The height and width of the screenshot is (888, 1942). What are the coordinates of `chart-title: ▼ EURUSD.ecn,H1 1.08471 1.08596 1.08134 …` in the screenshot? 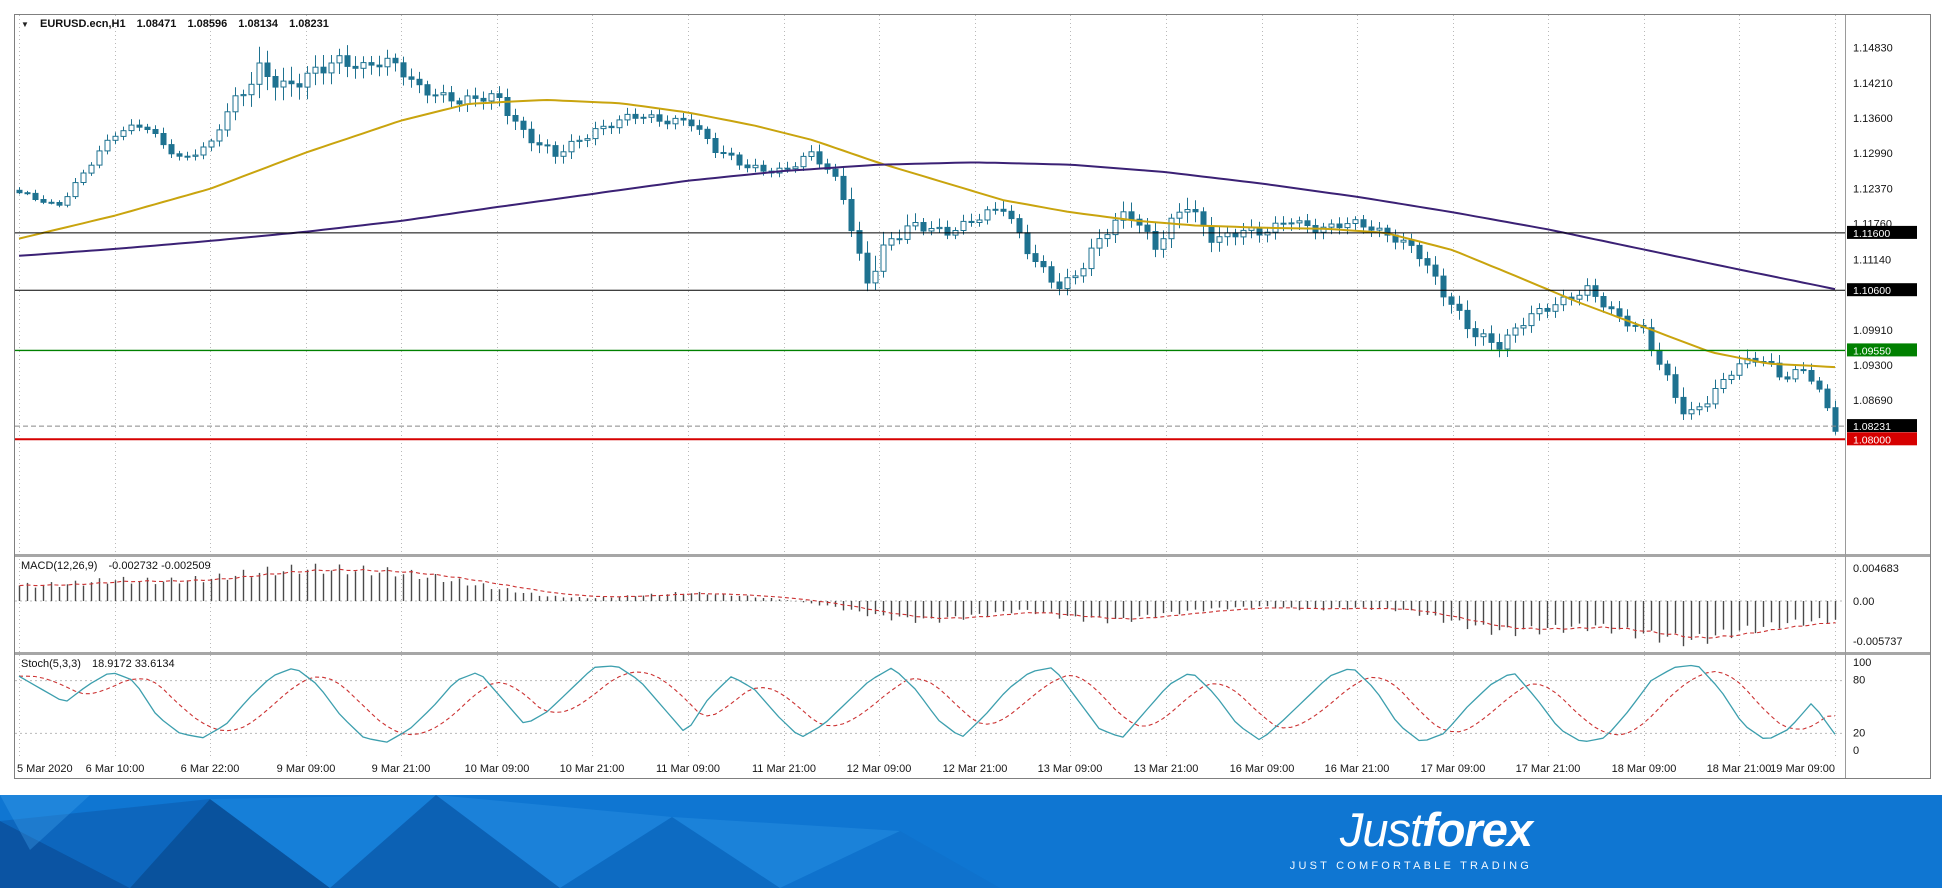 It's located at (179, 24).